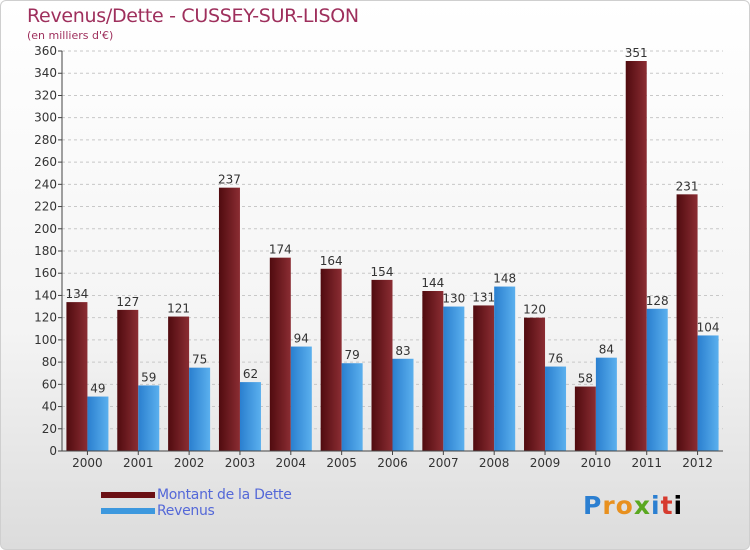 The height and width of the screenshot is (550, 750). What do you see at coordinates (443, 463) in the screenshot?
I see `x-tick-label: 2007` at bounding box center [443, 463].